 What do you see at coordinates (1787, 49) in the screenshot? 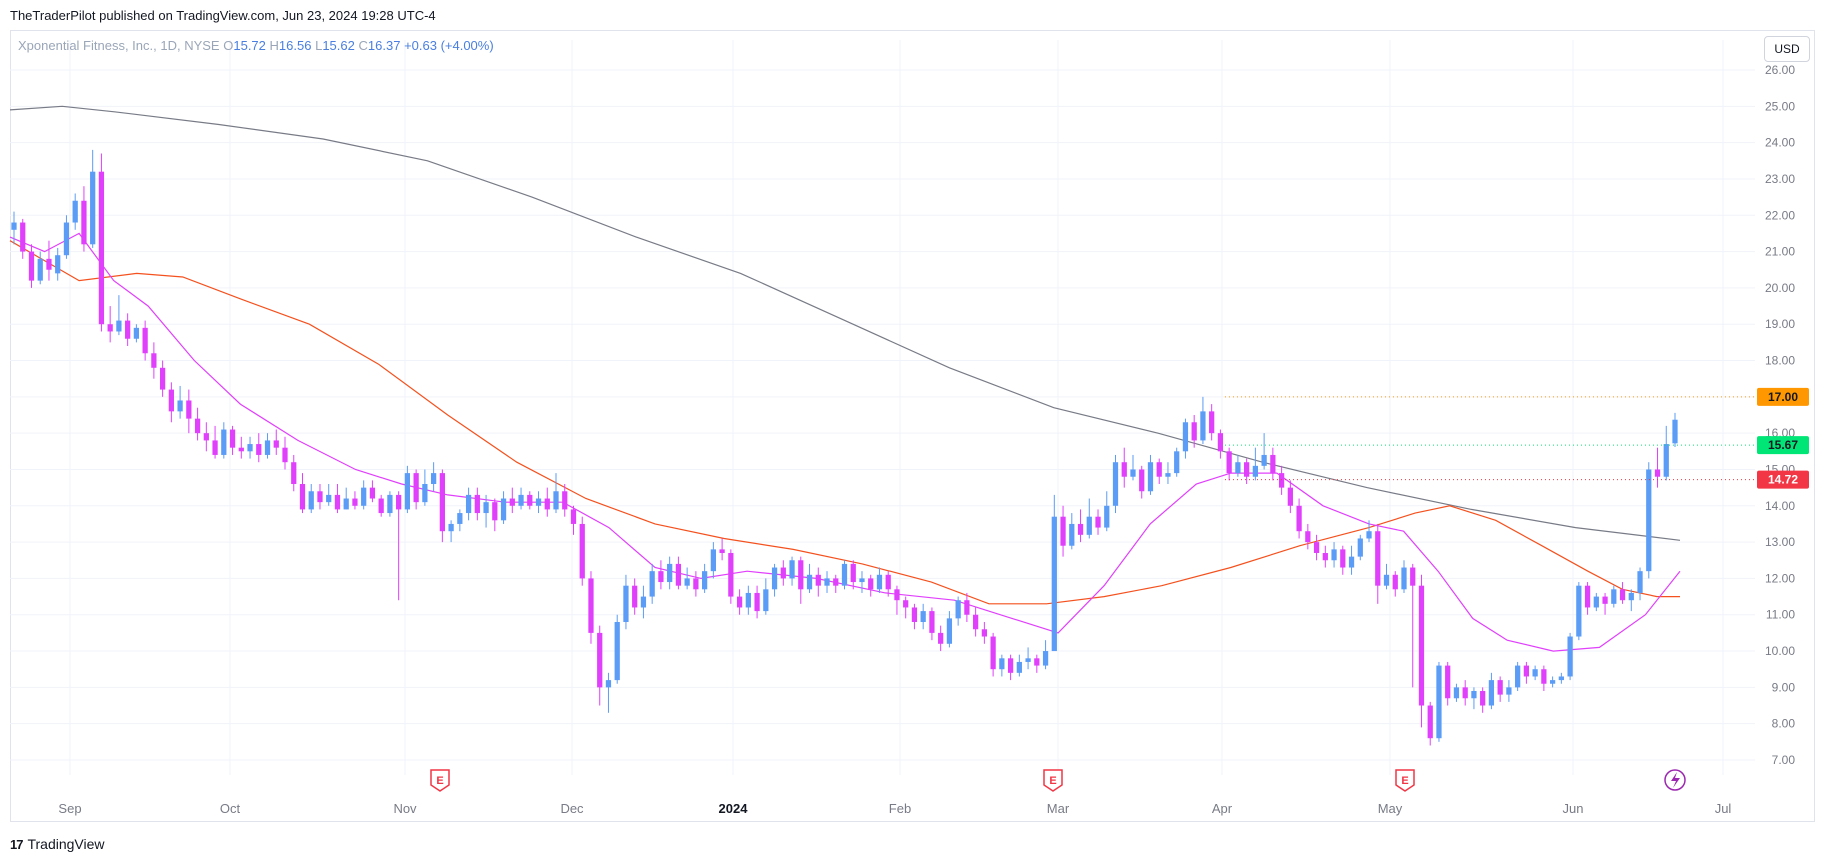
I see `currency-button: USD` at bounding box center [1787, 49].